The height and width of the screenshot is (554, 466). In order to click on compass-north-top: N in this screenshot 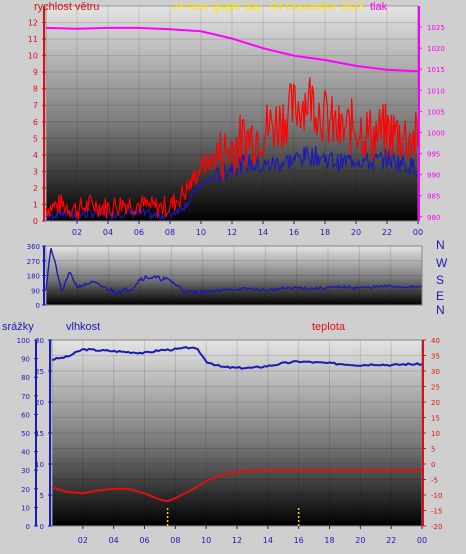, I will do `click(440, 245)`.